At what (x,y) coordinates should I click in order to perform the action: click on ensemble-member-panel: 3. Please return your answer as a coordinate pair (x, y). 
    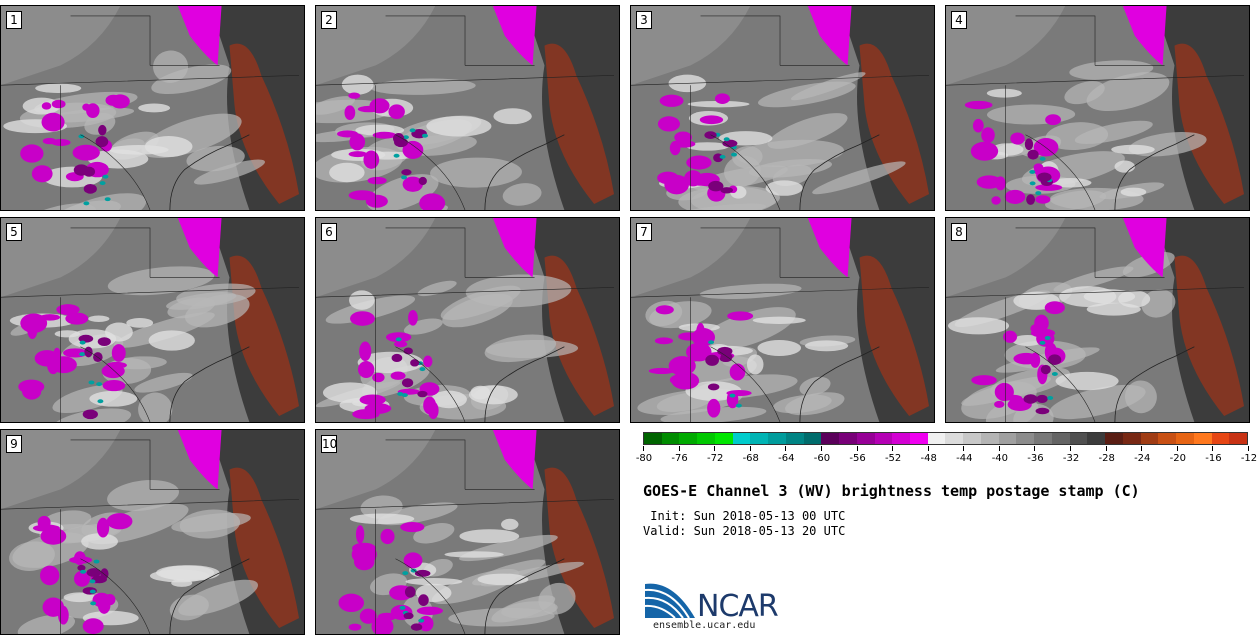
    Looking at the image, I should click on (782, 108).